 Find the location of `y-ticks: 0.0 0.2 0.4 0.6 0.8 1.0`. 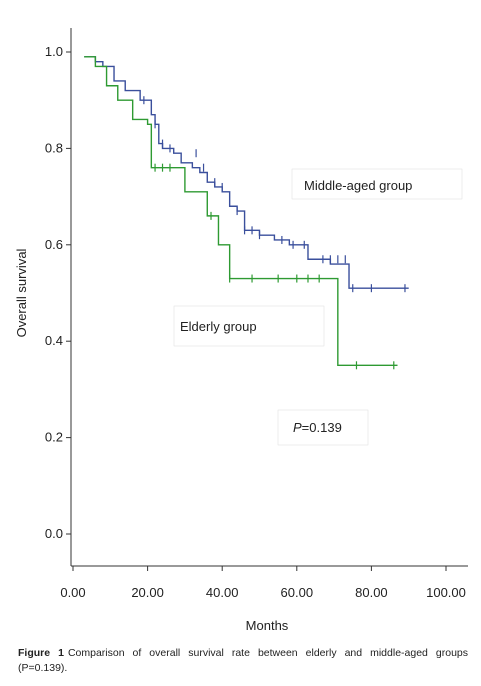

y-ticks: 0.0 0.2 0.4 0.6 0.8 1.0 is located at coordinates (58, 292).